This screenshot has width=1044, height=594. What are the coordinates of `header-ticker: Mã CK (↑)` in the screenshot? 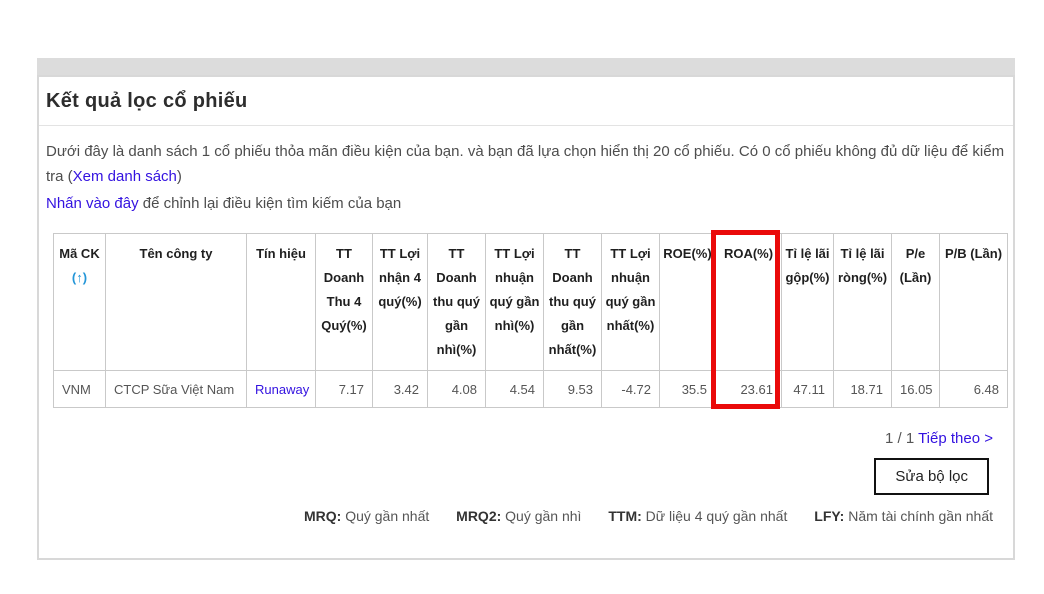 It's located at (79, 302).